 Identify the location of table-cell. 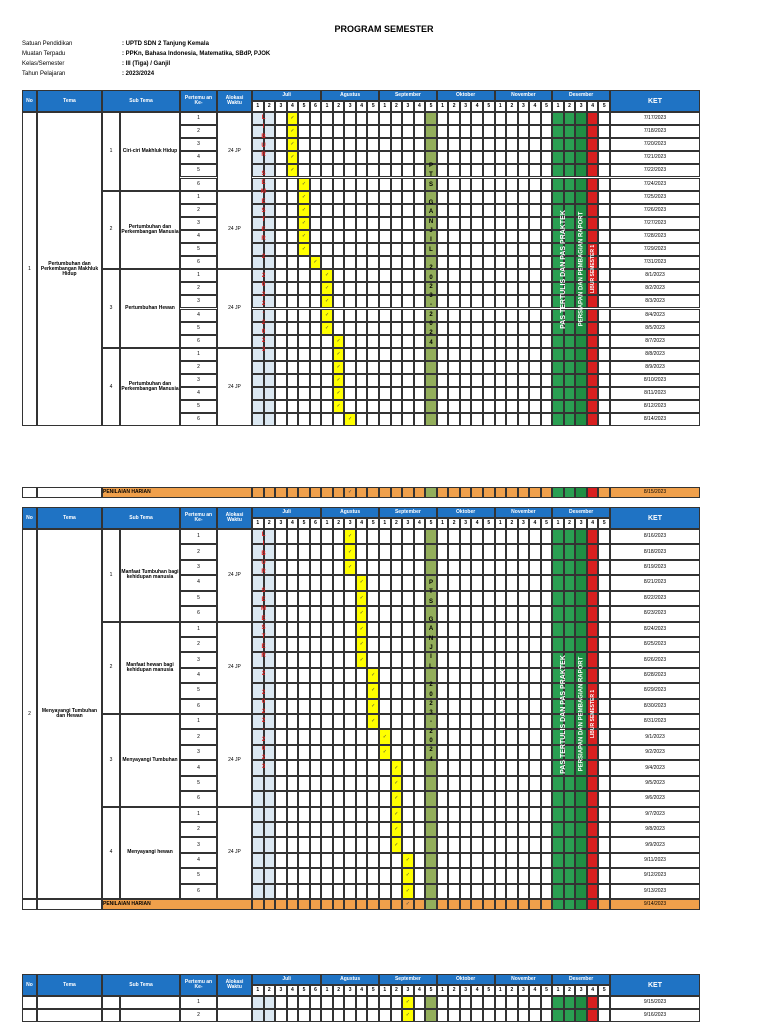
(29, 1015).